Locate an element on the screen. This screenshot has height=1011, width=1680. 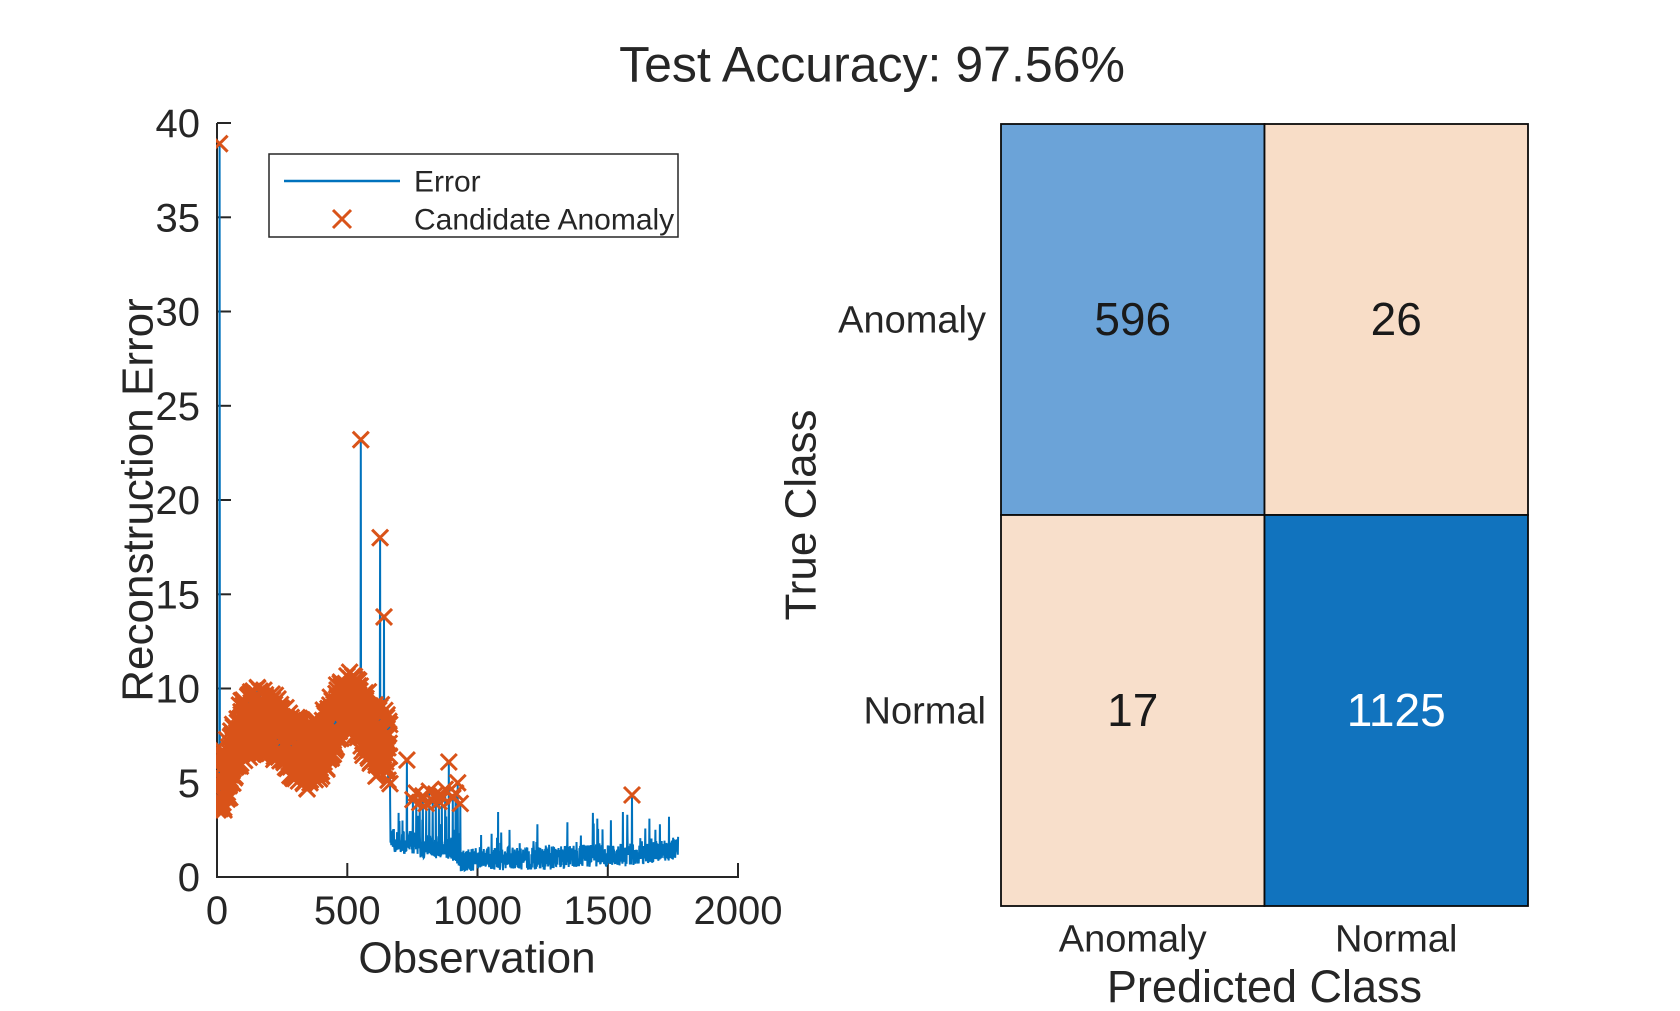
x-tick-label: 500 is located at coordinates (347, 911).